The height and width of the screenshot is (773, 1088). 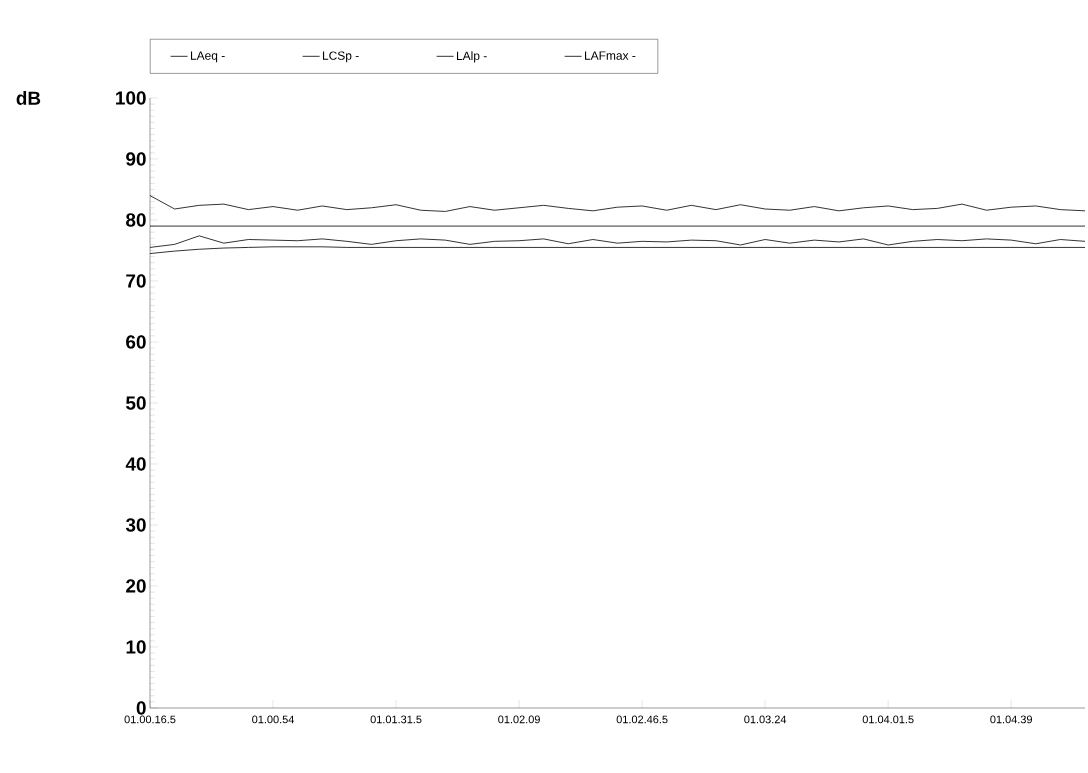 I want to click on x-tick-label: 01.00.54, so click(x=273, y=719).